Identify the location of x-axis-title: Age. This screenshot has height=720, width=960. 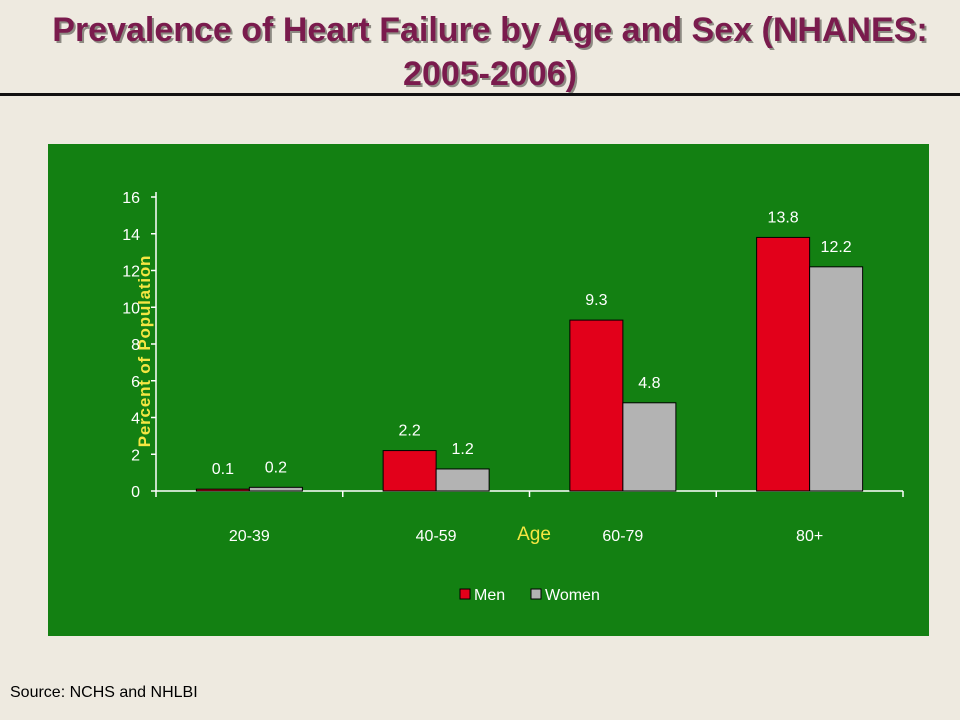
(534, 534).